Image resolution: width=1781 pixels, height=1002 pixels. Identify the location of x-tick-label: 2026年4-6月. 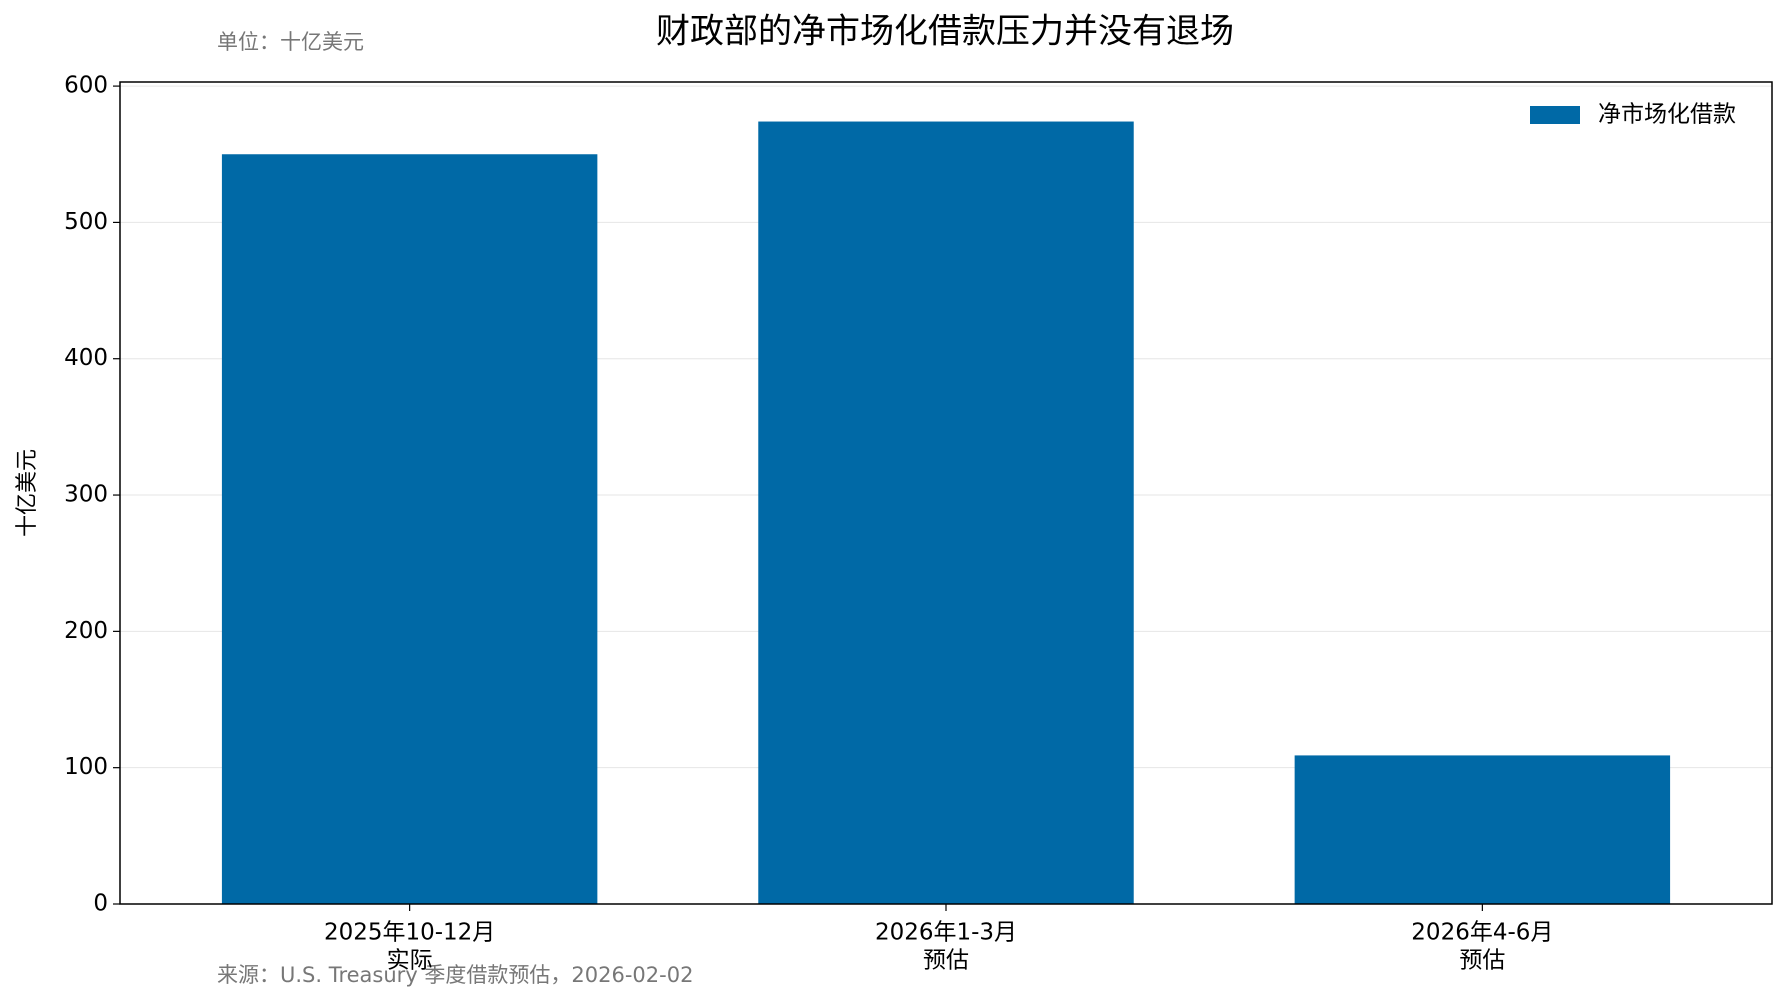
(1482, 933).